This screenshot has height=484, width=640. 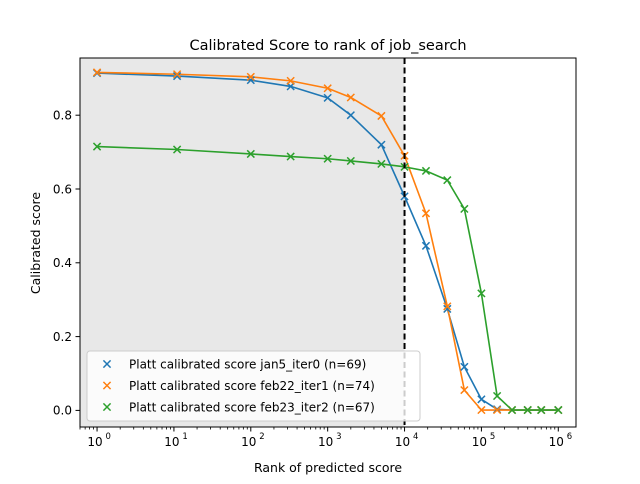 What do you see at coordinates (62, 115) in the screenshot?
I see `y-tick-label: 0.8` at bounding box center [62, 115].